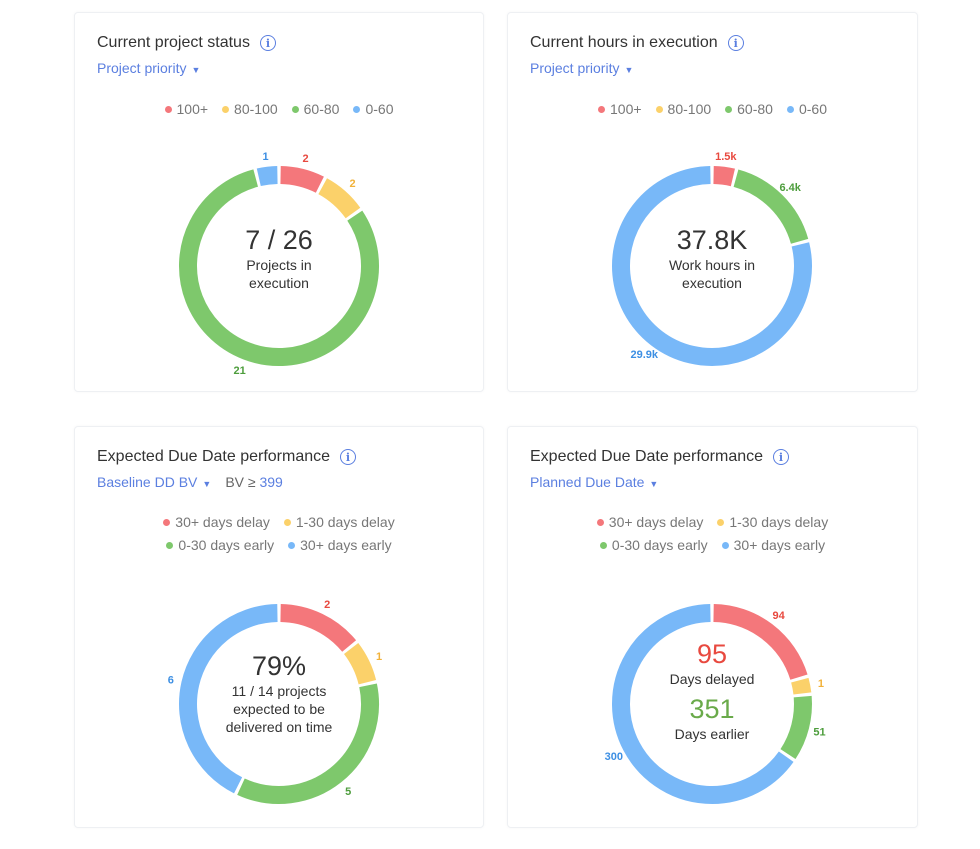 This screenshot has width=980, height=849. I want to click on center-label: Projects in, so click(279, 265).